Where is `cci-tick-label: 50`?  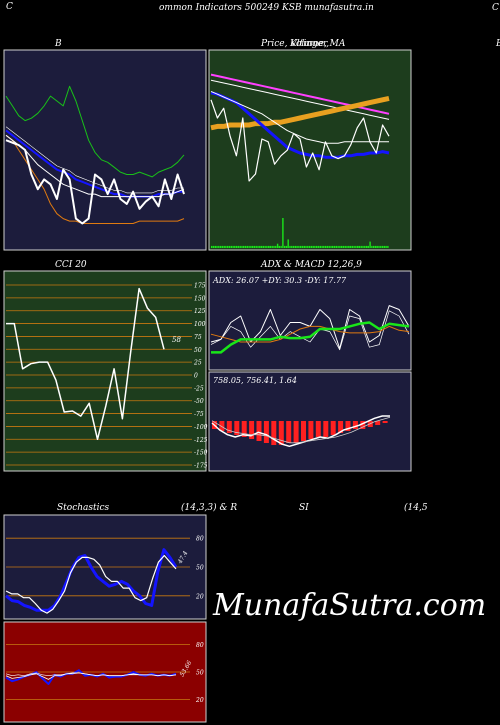 cci-tick-label: 50 is located at coordinates (198, 350).